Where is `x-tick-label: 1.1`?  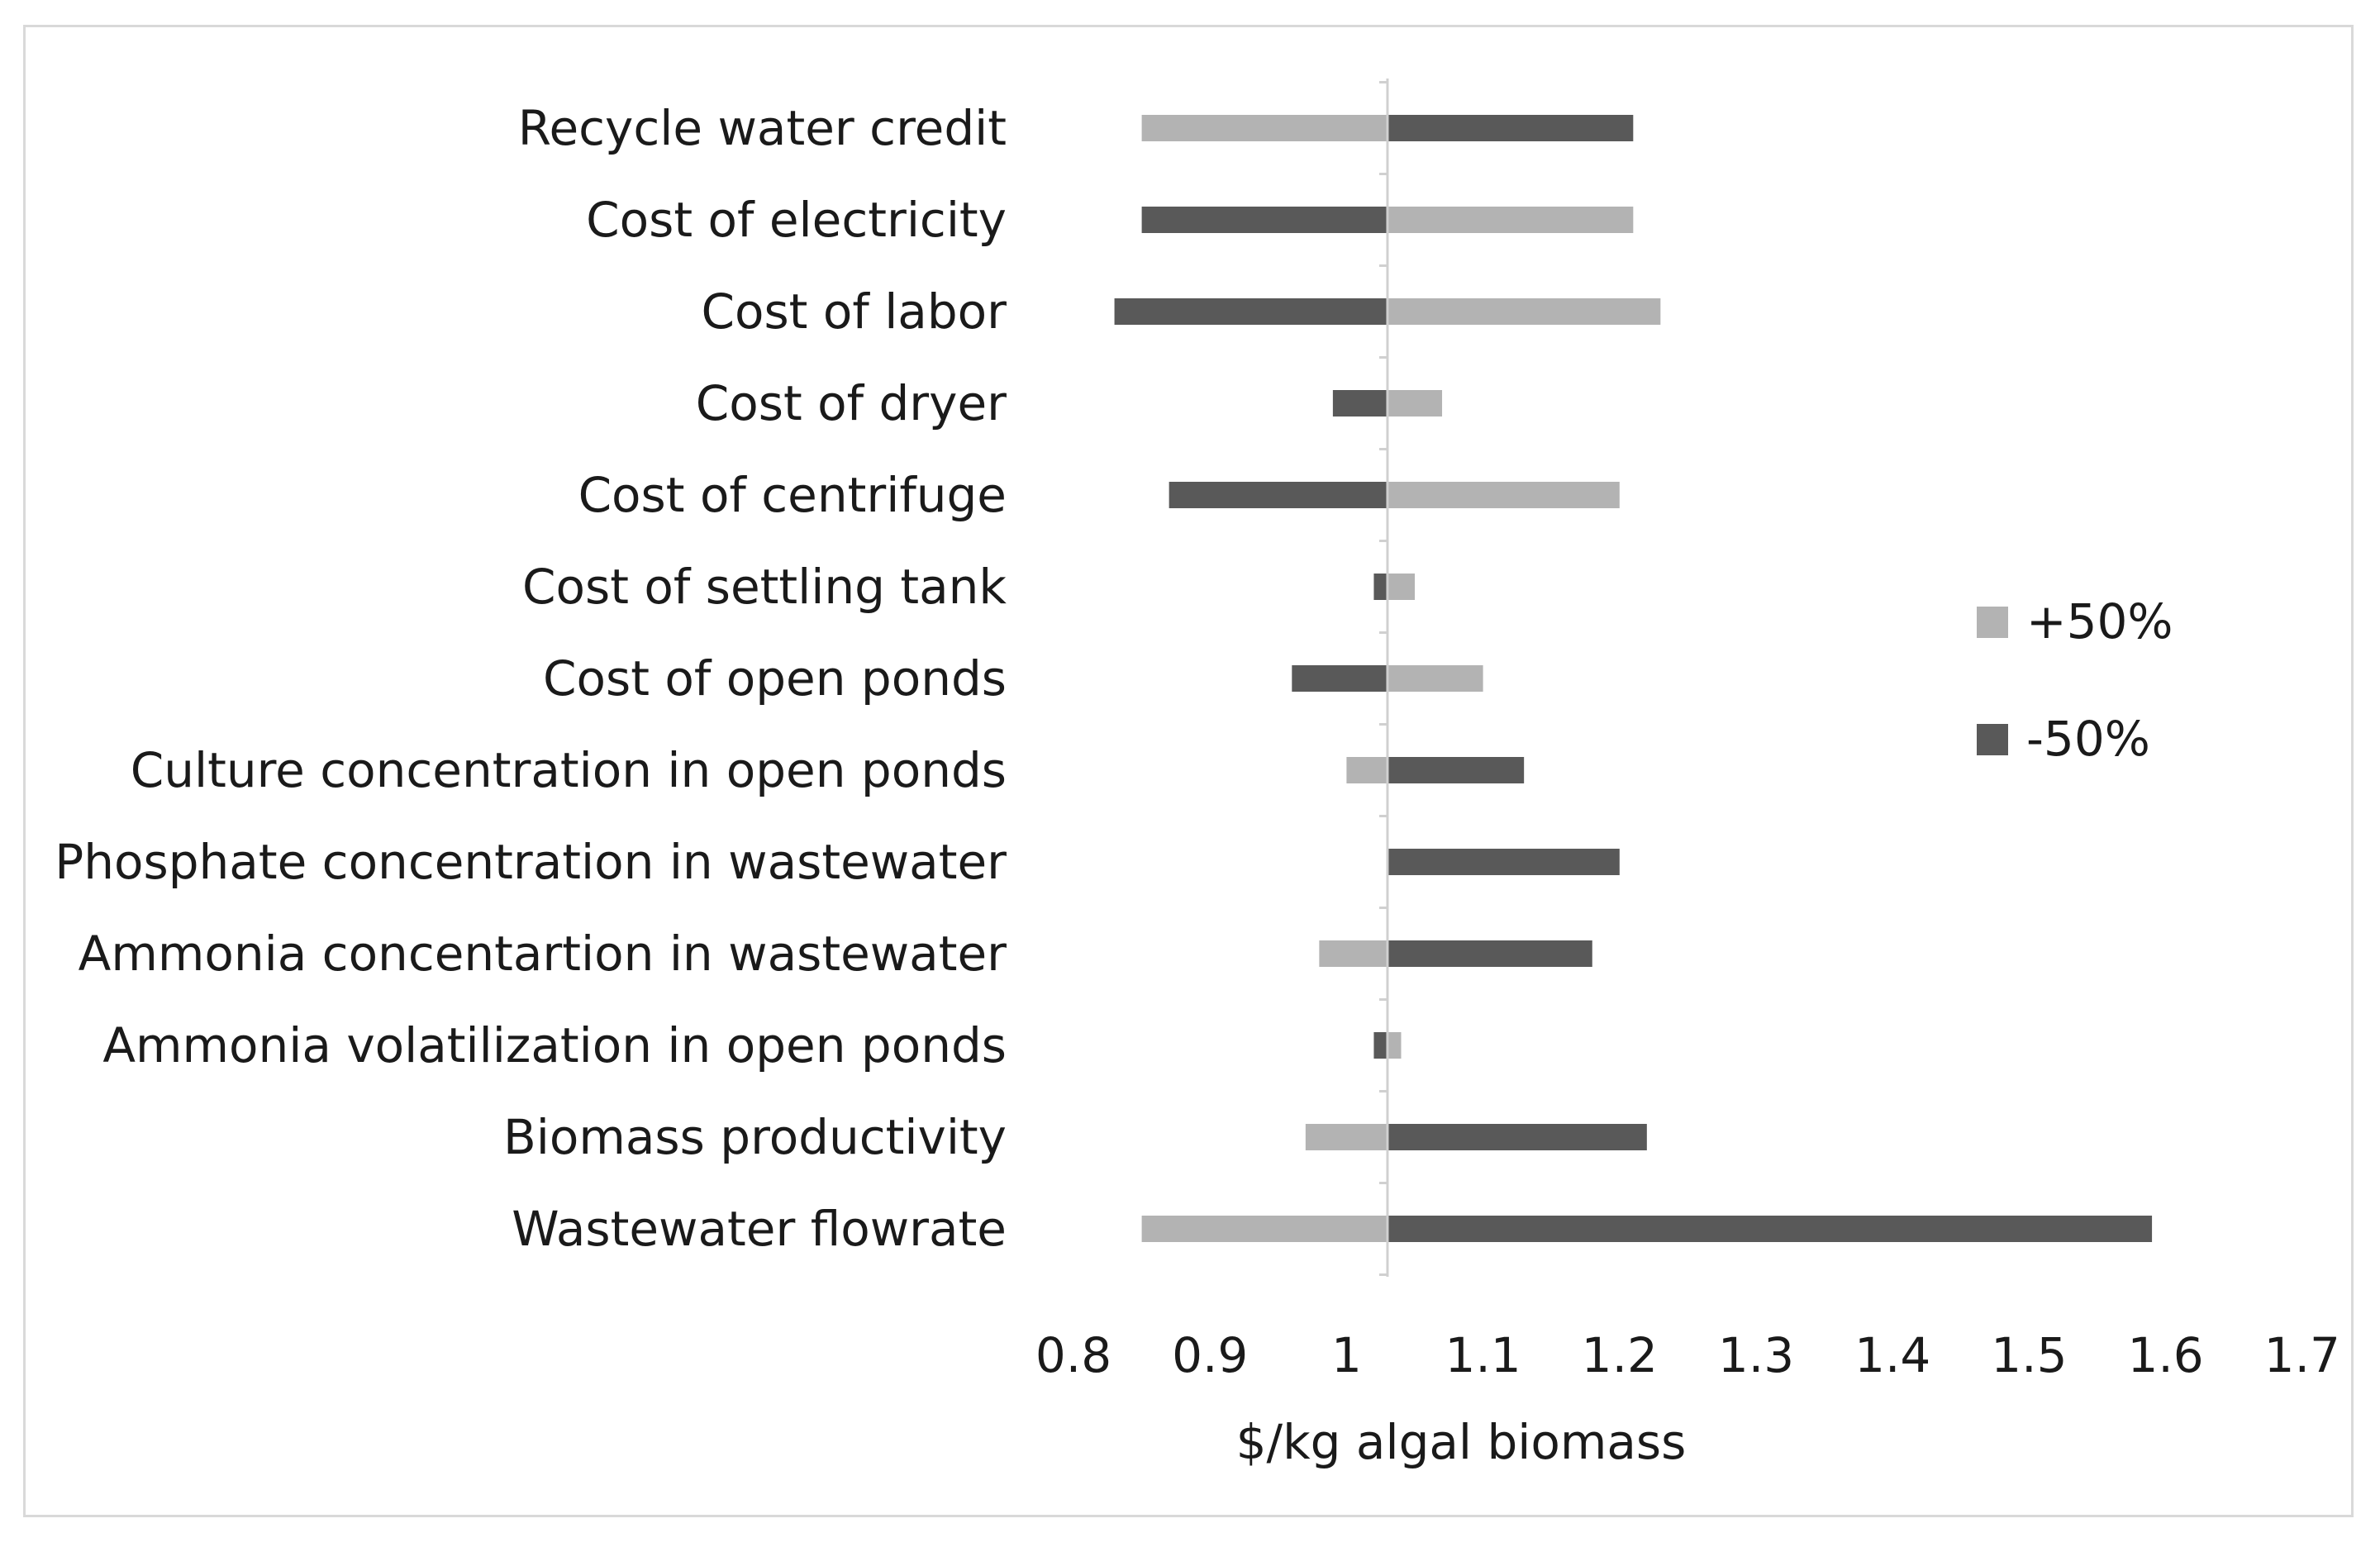
x-tick-label: 1.1 is located at coordinates (1483, 1355).